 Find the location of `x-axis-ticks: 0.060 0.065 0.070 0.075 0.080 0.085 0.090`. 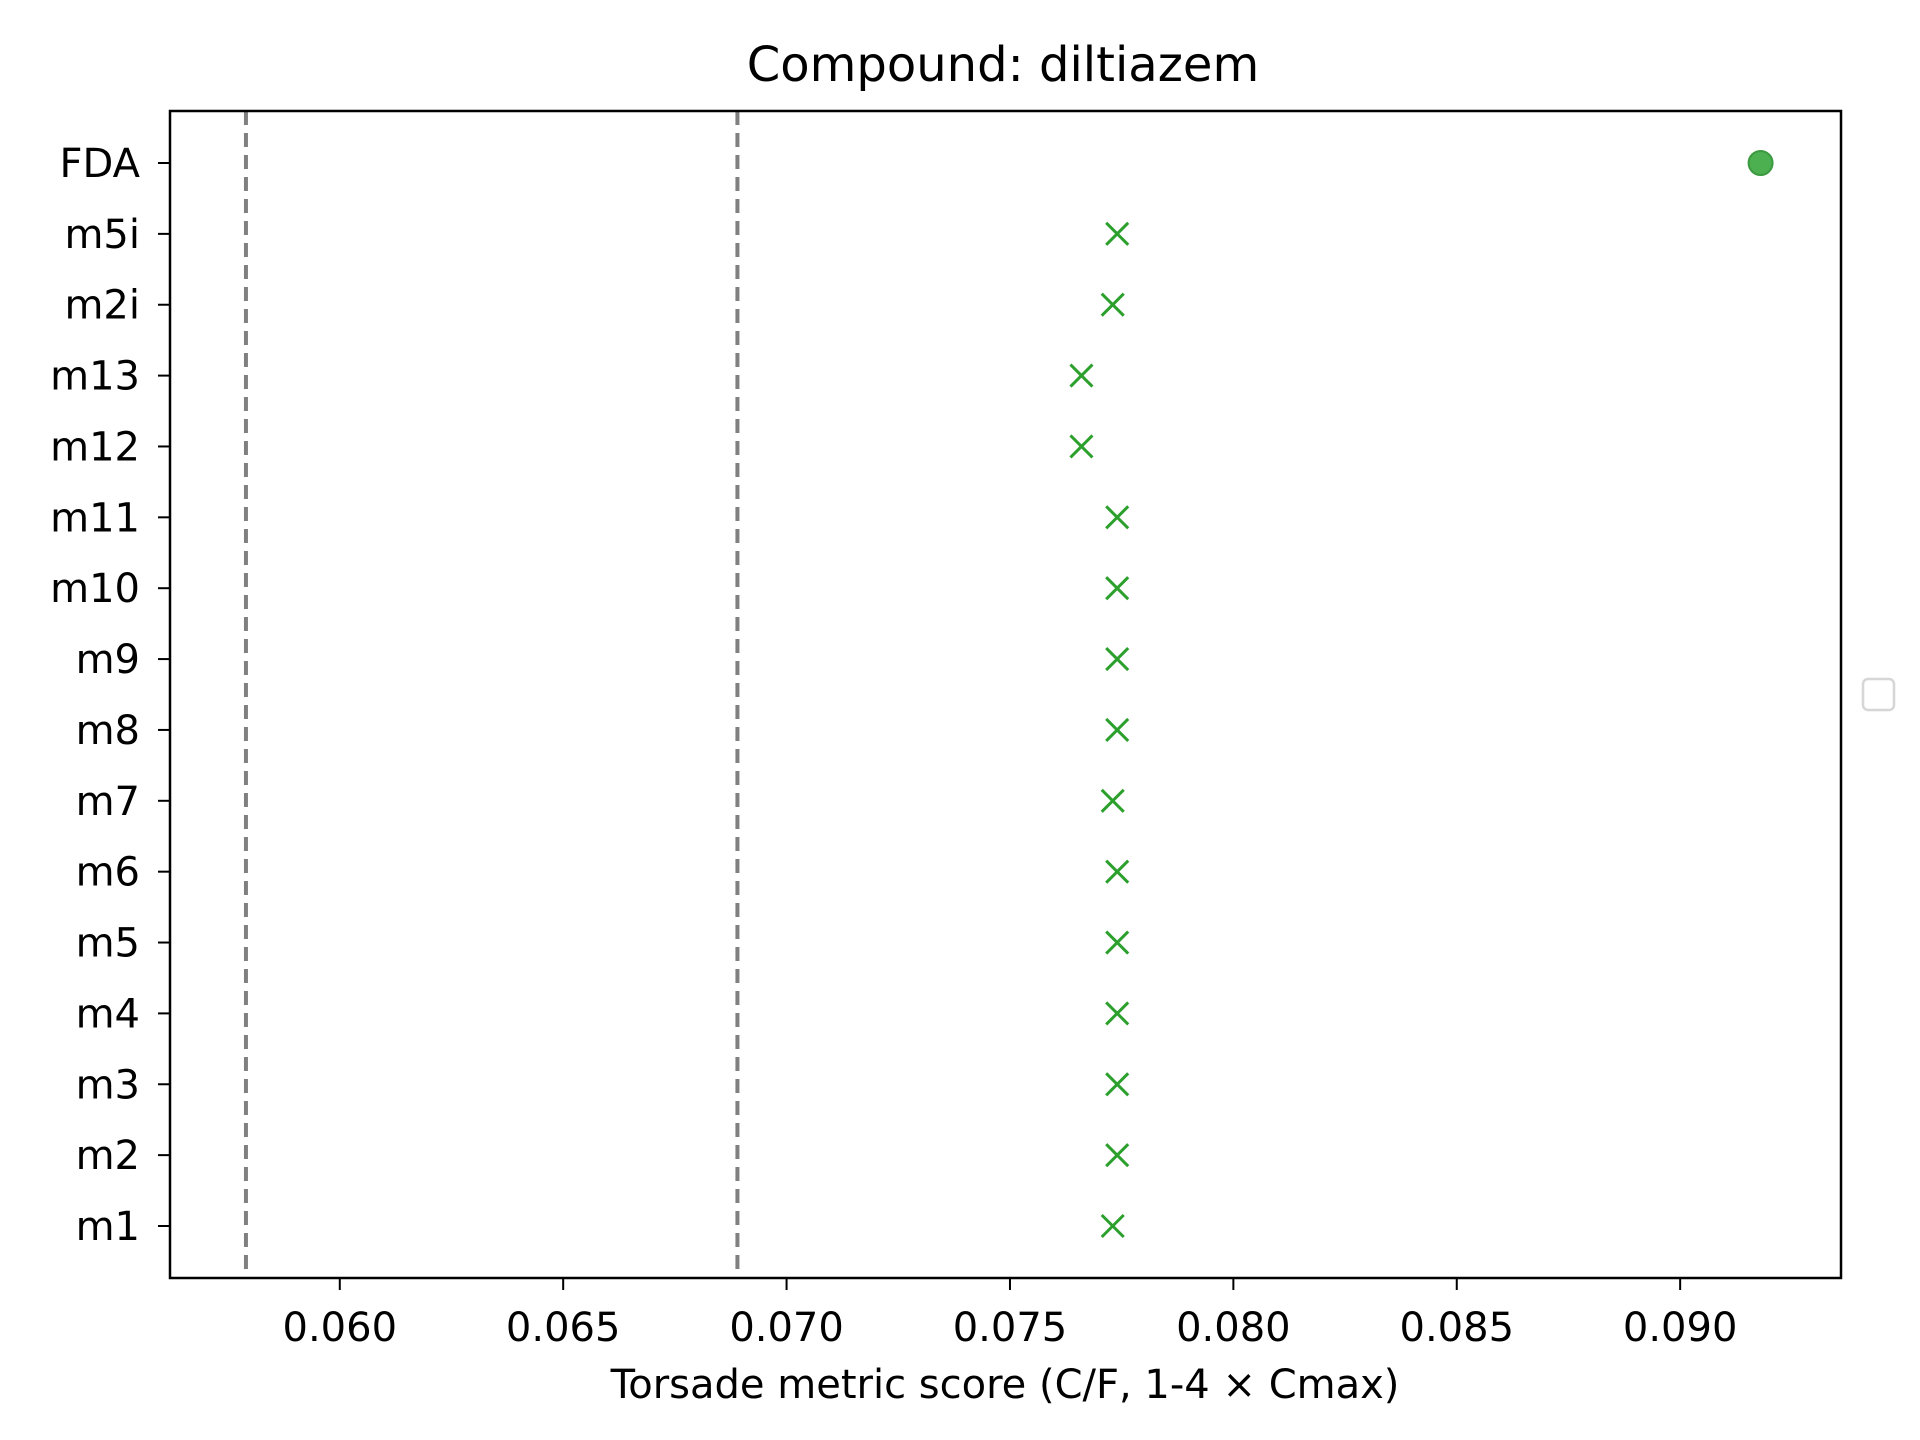

x-axis-ticks: 0.060 0.065 0.070 0.075 0.080 0.085 0.090 is located at coordinates (1010, 1314).